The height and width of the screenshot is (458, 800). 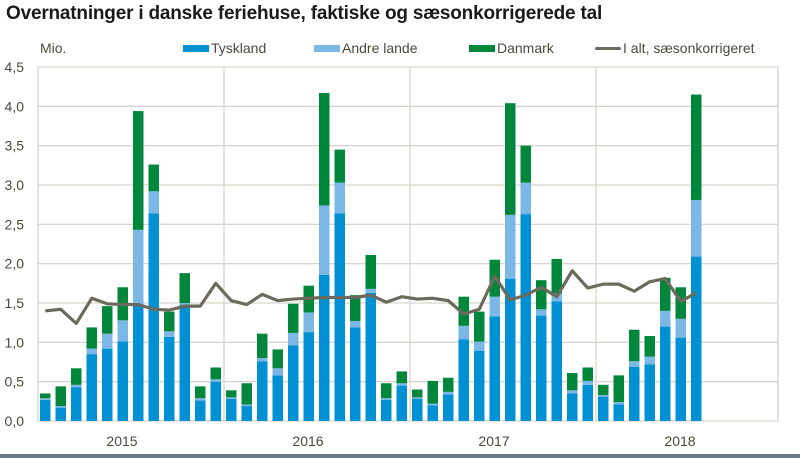 I want to click on legend-item-danmark: Danmark, so click(x=511, y=48).